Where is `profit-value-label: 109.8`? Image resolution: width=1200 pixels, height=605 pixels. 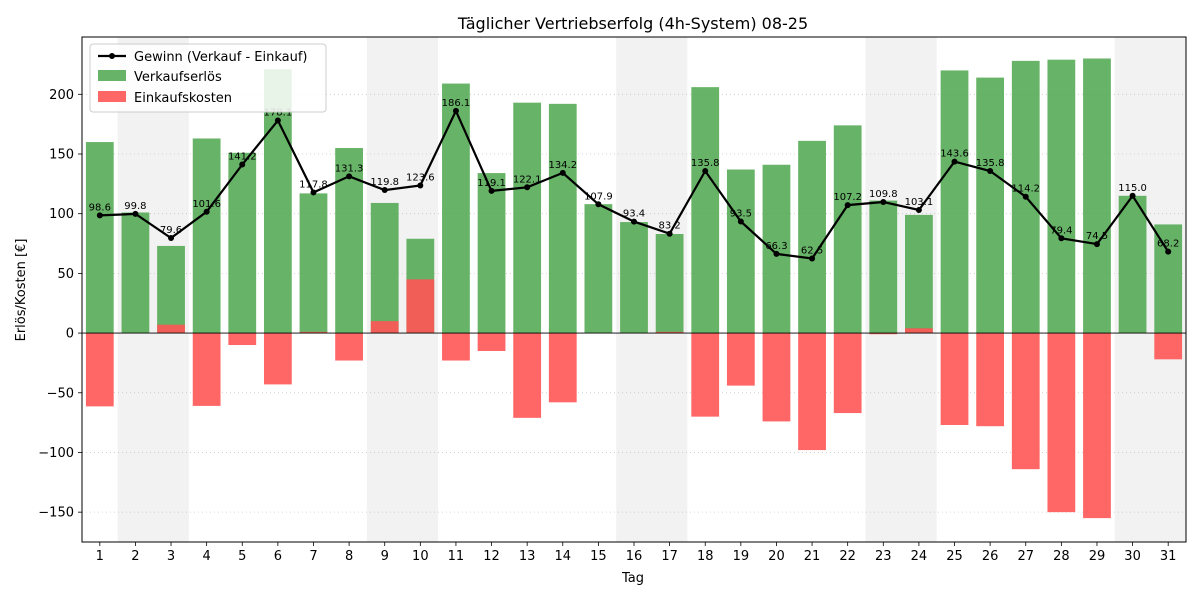 profit-value-label: 109.8 is located at coordinates (883, 194).